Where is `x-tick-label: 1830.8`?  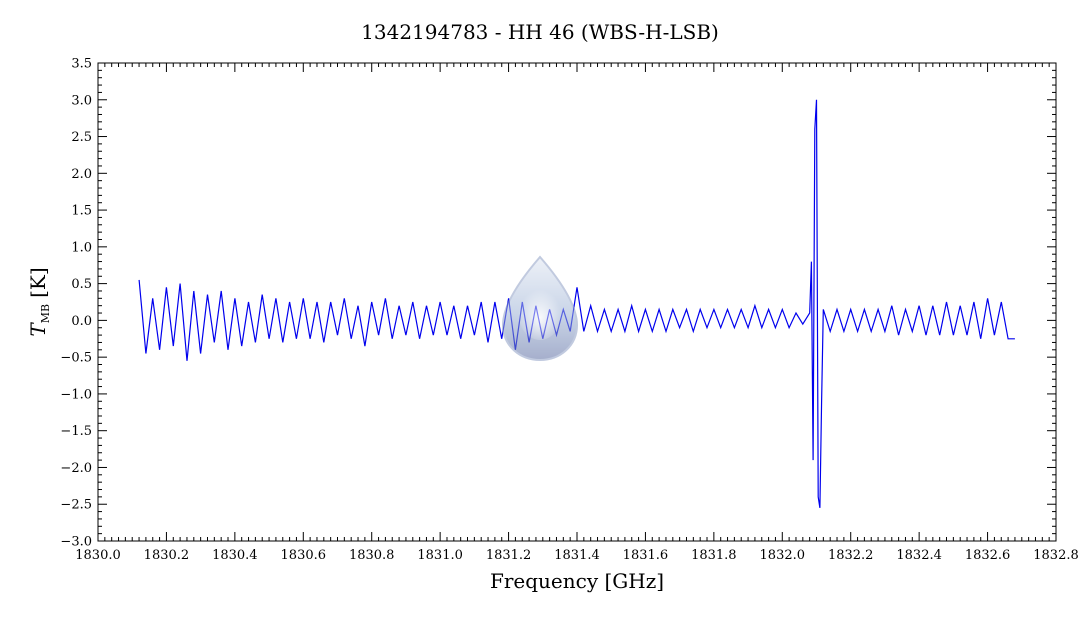
x-tick-label: 1830.8 is located at coordinates (372, 555).